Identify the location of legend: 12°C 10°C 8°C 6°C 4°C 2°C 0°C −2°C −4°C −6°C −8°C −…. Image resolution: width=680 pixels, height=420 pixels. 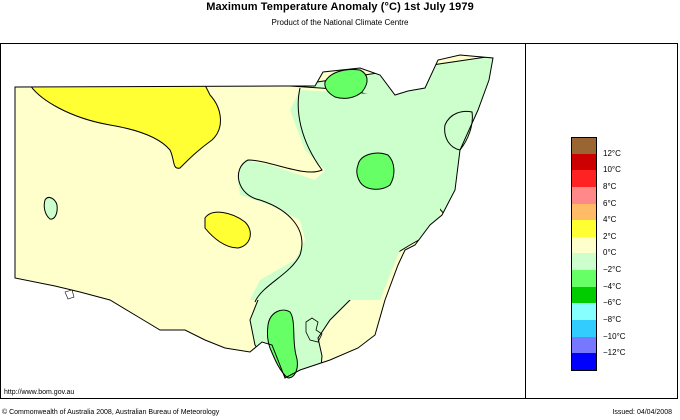
(616, 254).